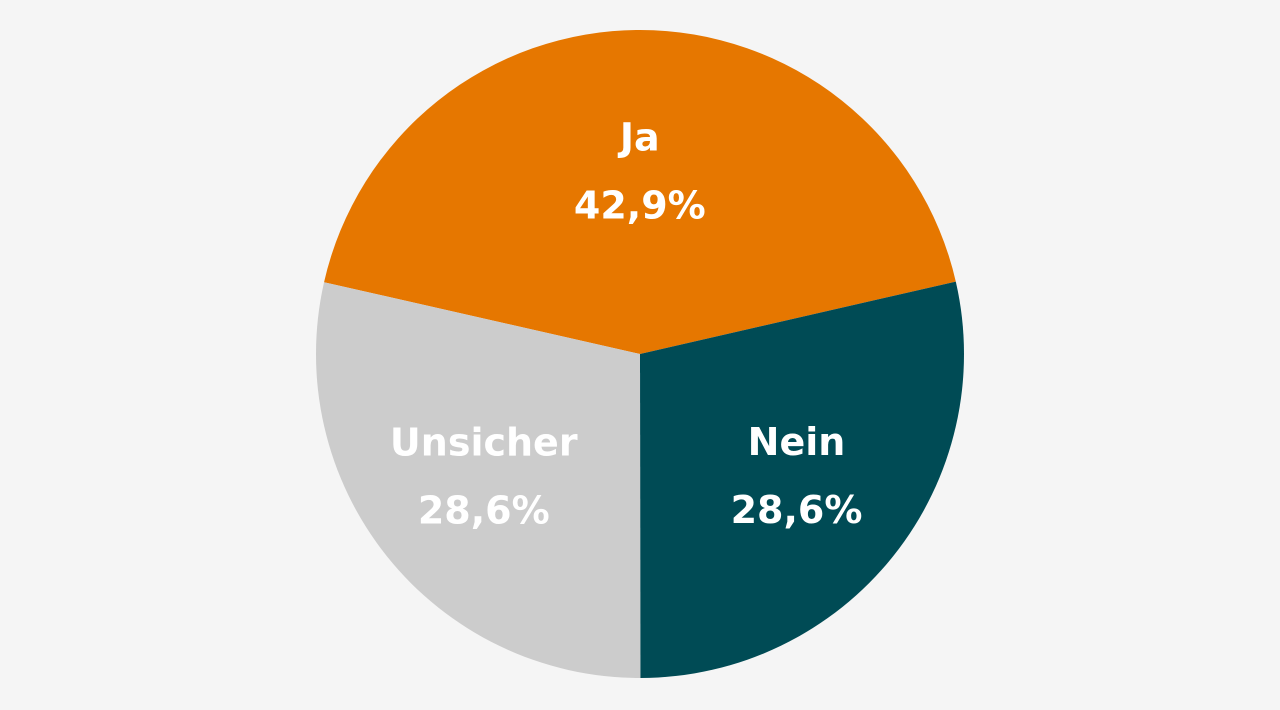 This screenshot has height=710, width=1280. Describe the element at coordinates (640, 206) in the screenshot. I see `slice-ja-value-label: 42,9%` at that location.